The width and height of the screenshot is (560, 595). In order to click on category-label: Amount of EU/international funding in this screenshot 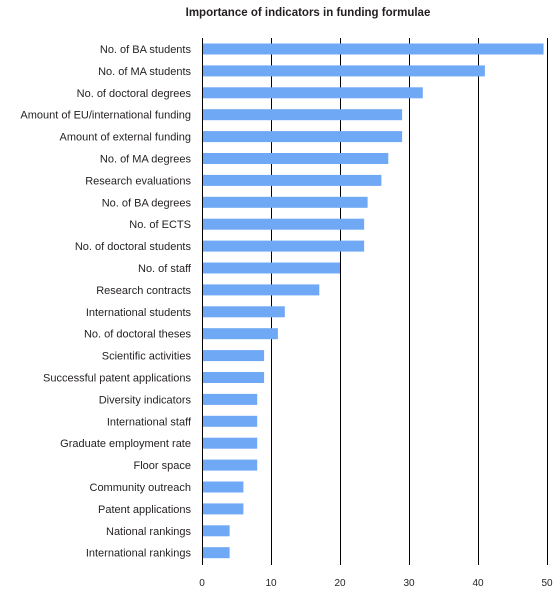, I will do `click(105, 116)`.